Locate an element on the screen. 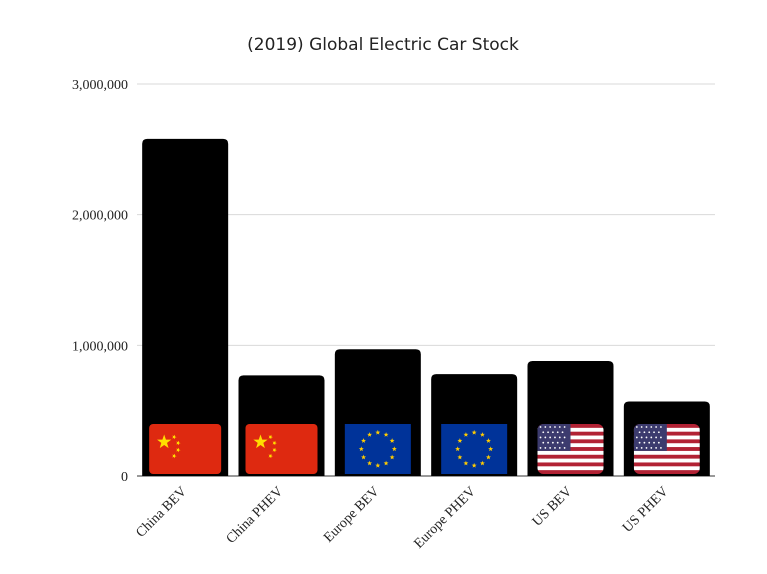  x-tick-label: Europe PHEV is located at coordinates (445, 518).